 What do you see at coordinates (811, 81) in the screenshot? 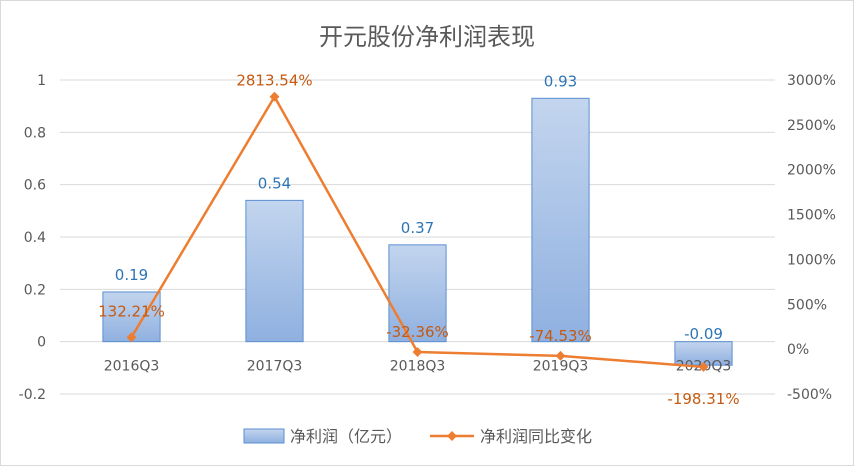
I see `right-axis-tick-label: 3000%` at bounding box center [811, 81].